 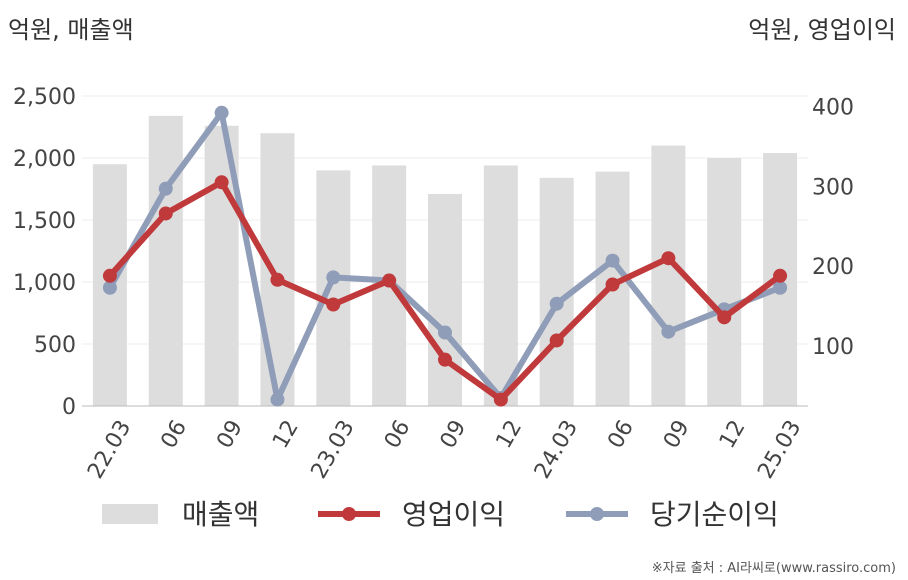 What do you see at coordinates (71, 30) in the screenshot?
I see `left-axis-label: 억원, 매출액` at bounding box center [71, 30].